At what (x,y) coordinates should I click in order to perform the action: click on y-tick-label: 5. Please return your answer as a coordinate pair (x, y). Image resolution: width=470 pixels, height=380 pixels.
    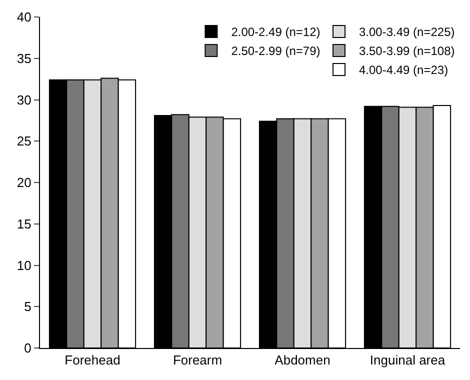
    Looking at the image, I should click on (28, 306).